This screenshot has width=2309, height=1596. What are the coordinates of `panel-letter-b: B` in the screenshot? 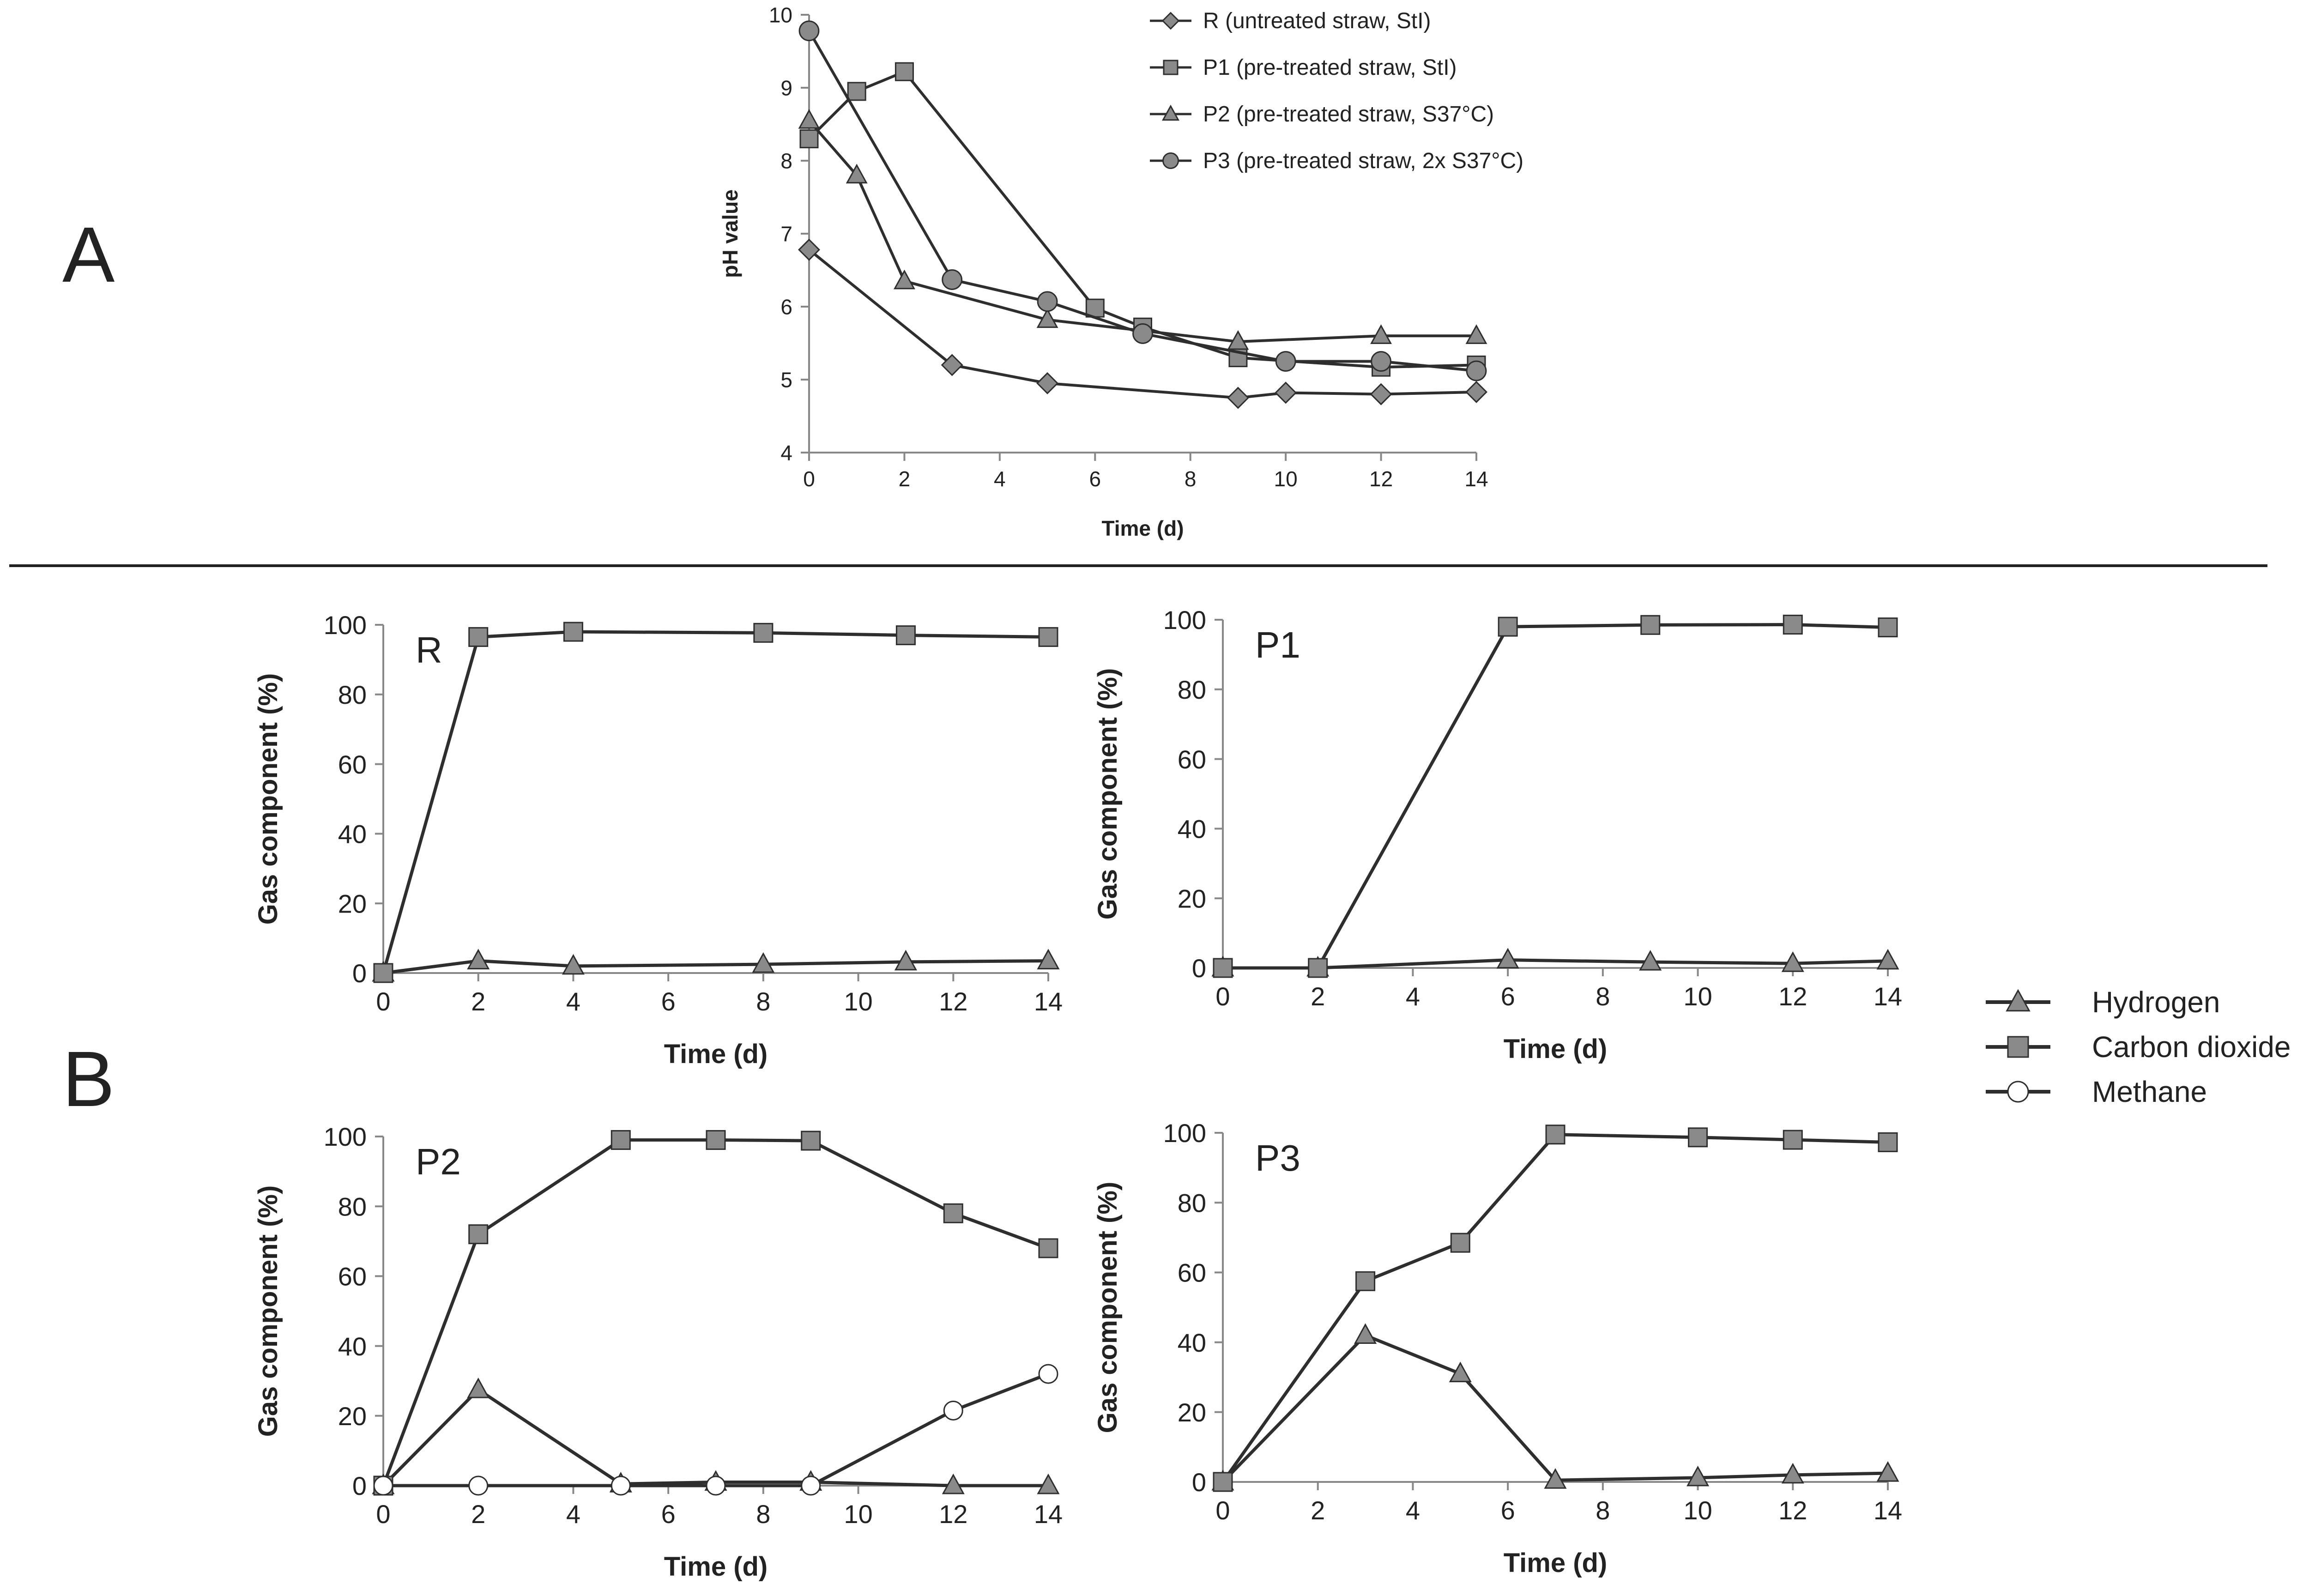 It's located at (88, 1079).